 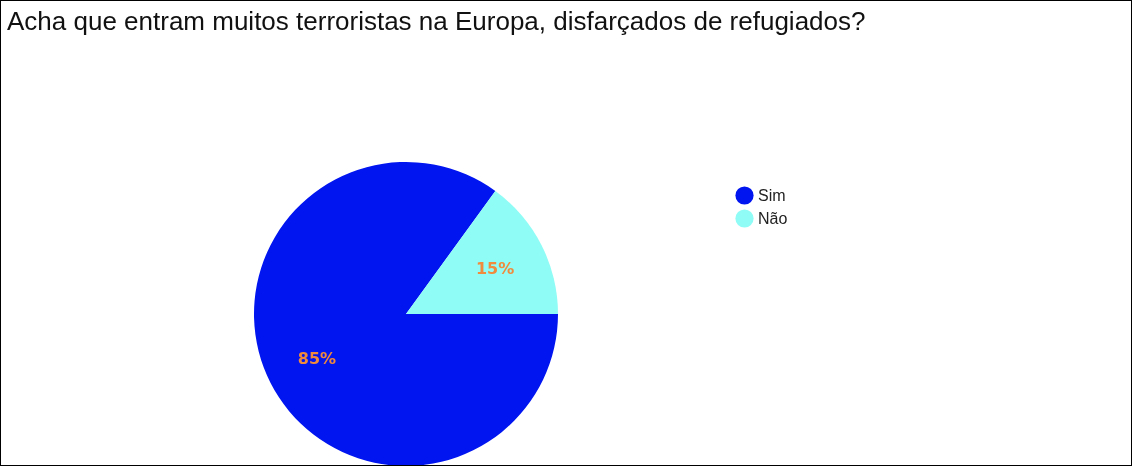 I want to click on data-label: 15%, so click(x=495, y=268).